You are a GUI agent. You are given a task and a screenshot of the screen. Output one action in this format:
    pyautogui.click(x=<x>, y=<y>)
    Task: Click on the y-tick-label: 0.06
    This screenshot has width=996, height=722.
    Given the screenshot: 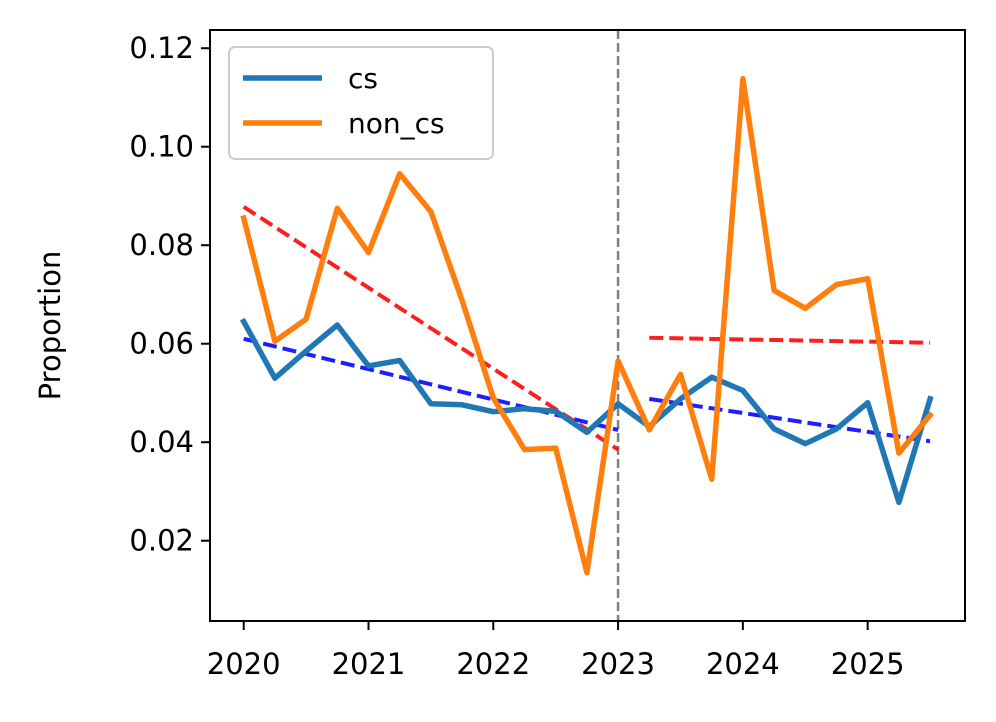 What is the action you would take?
    pyautogui.click(x=161, y=344)
    